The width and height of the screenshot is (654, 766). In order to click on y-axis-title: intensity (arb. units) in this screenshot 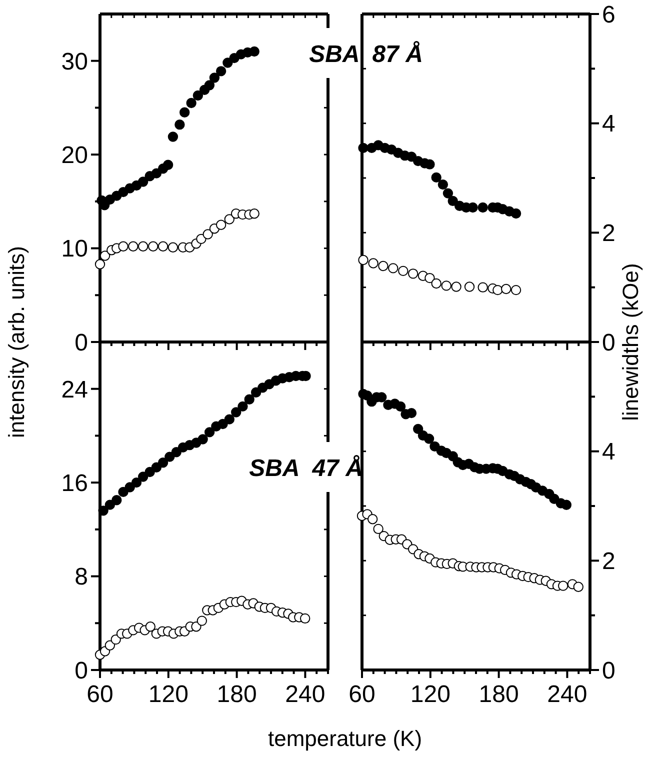, I will do `click(16, 342)`.